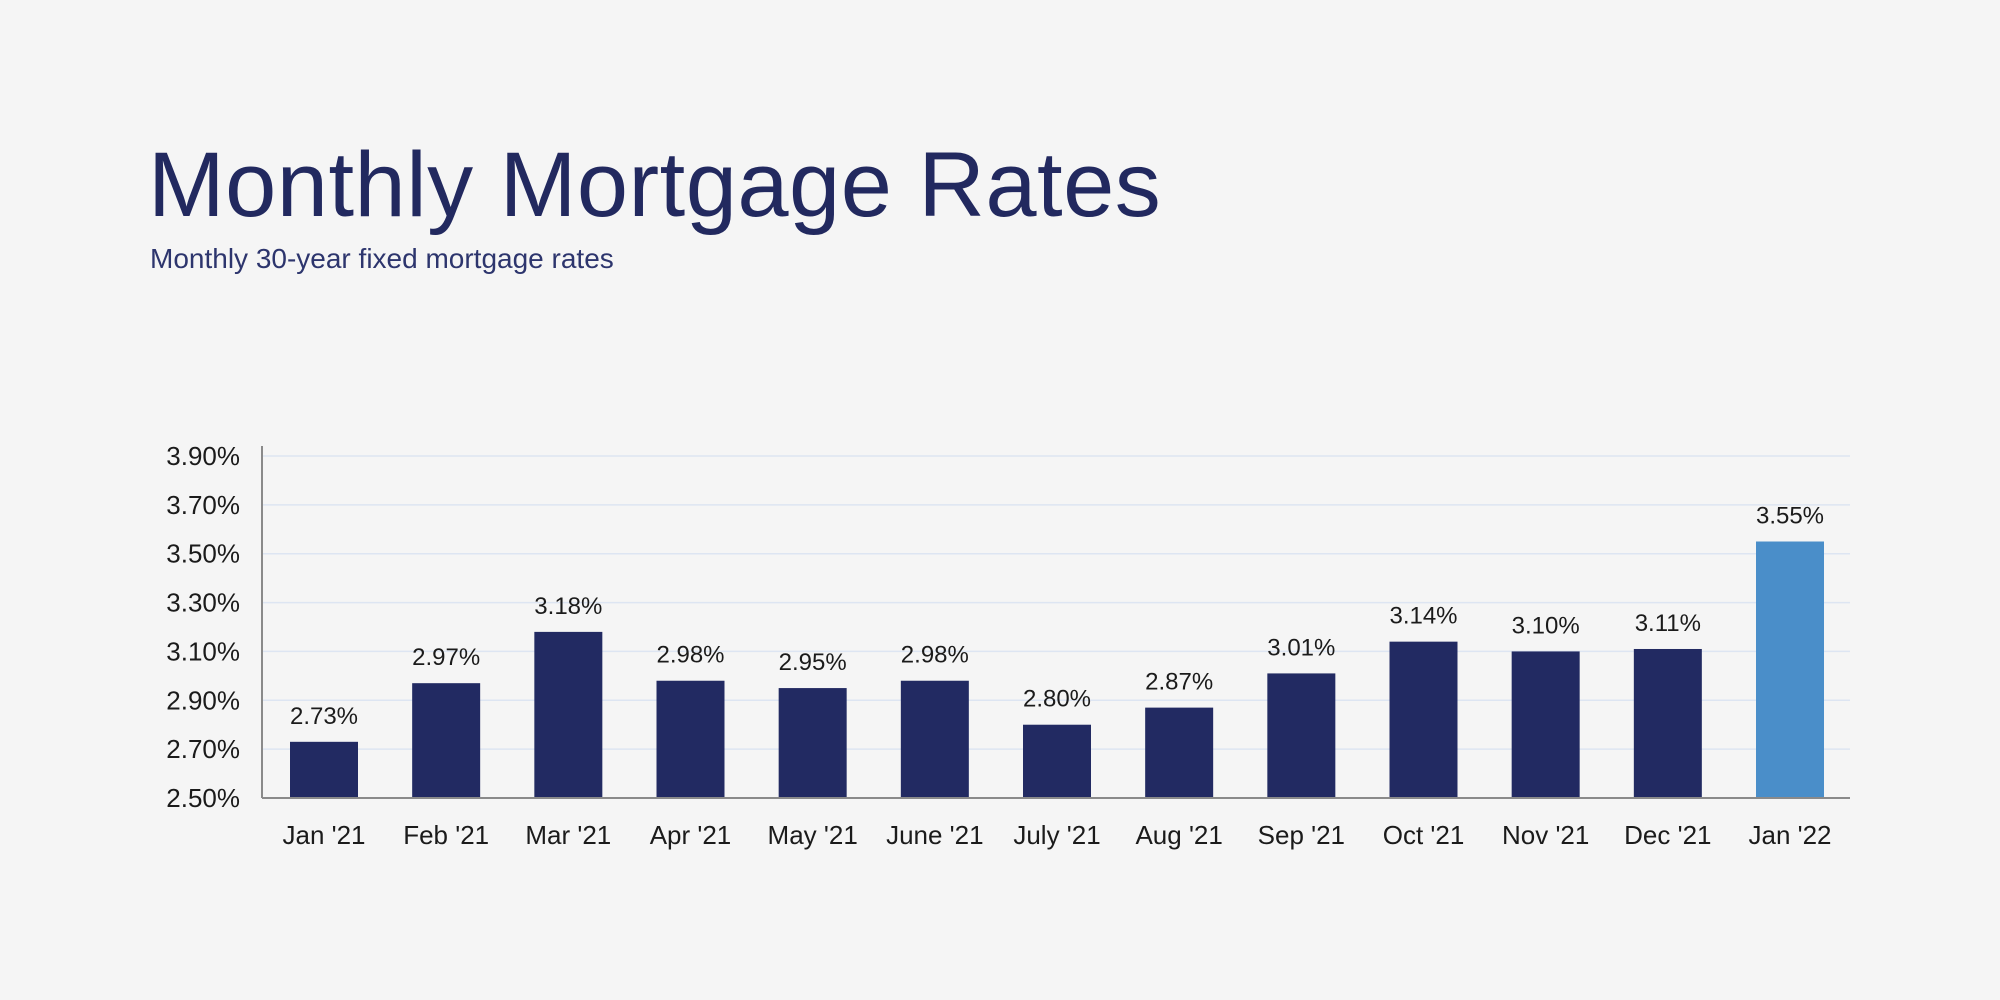 Image resolution: width=2000 pixels, height=1000 pixels. Describe the element at coordinates (691, 835) in the screenshot. I see `x-tick-label: Apr '21` at that location.